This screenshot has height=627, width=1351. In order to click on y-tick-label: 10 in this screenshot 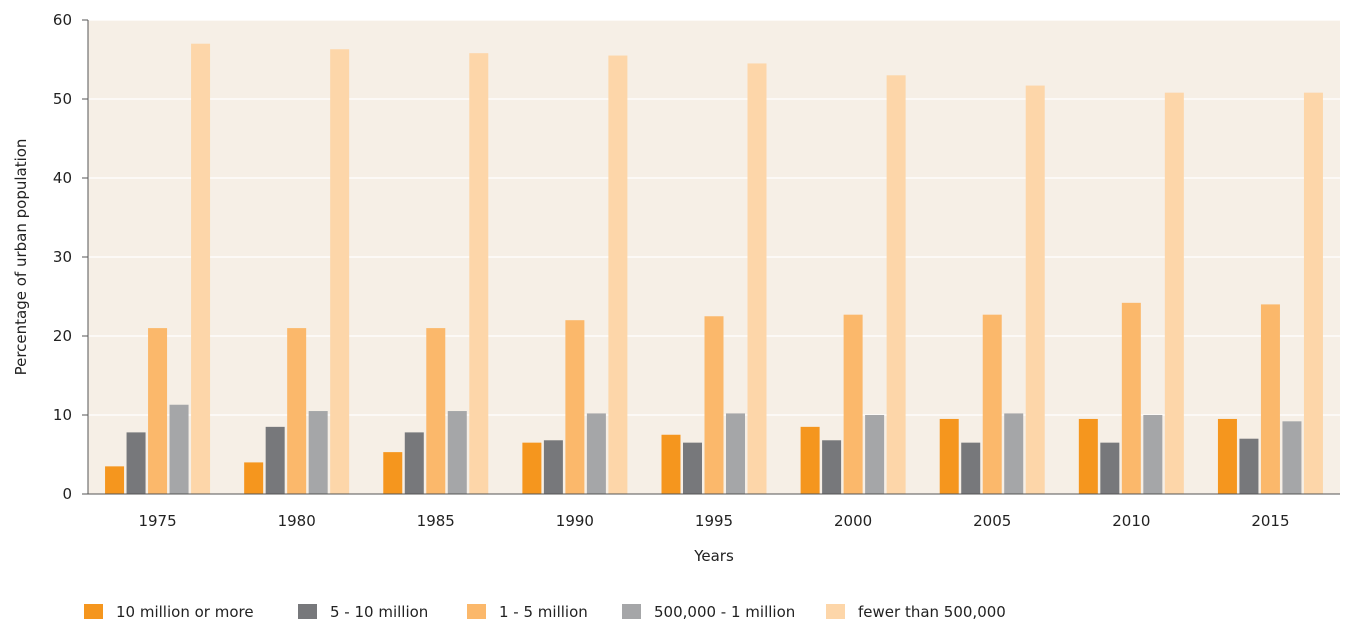, I will do `click(62, 415)`.